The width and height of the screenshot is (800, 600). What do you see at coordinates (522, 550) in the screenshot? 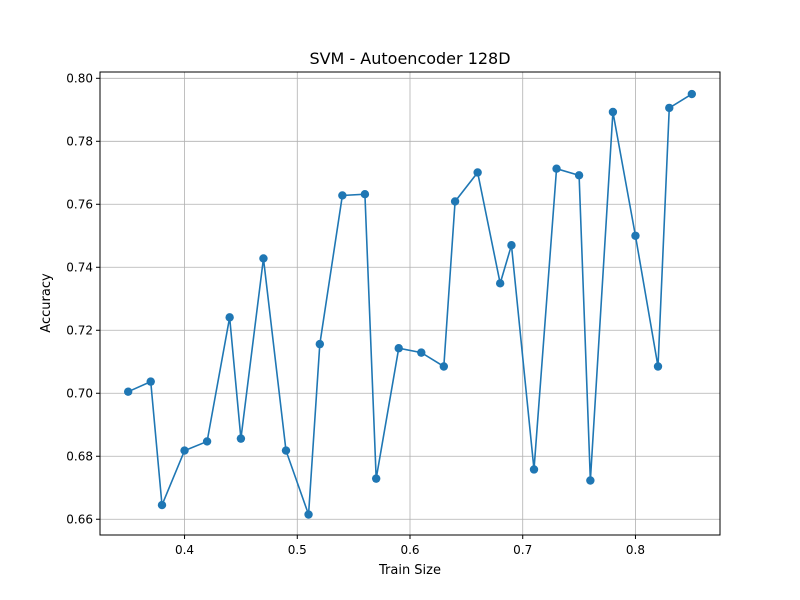
I see `x-tick-label: 0.7` at bounding box center [522, 550].